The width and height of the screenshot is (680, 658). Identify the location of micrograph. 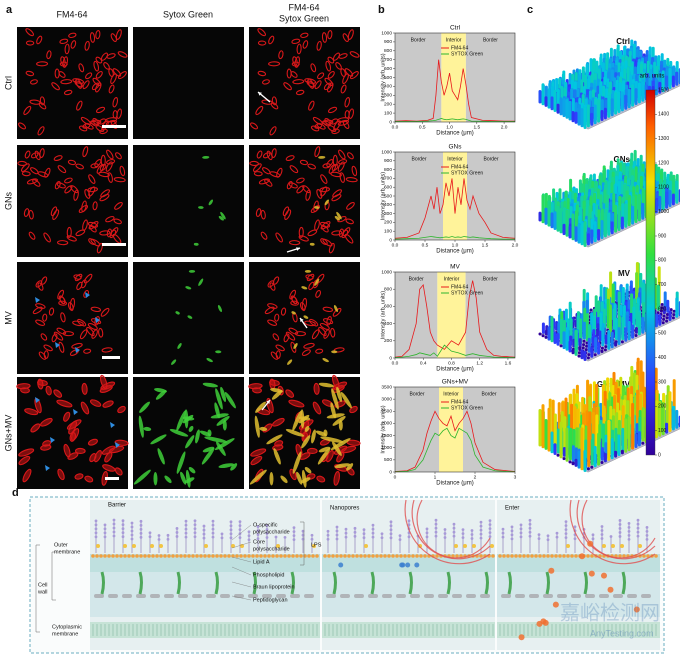
(304, 431).